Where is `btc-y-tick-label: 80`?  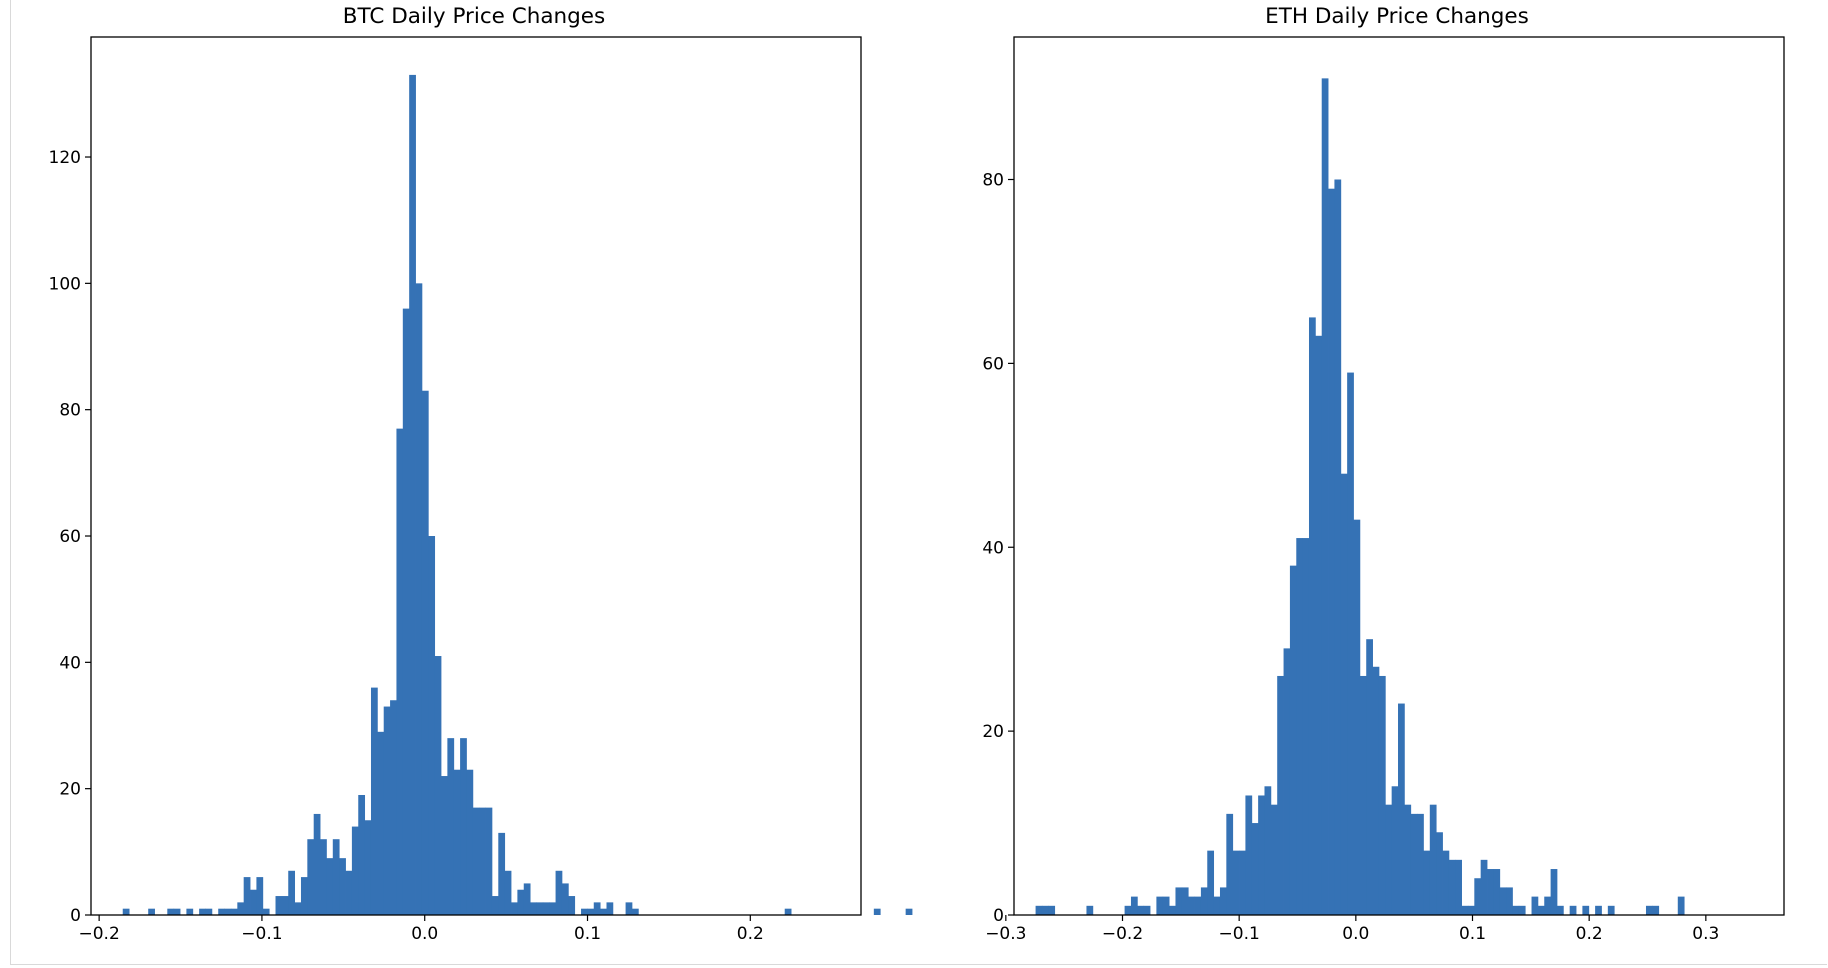
btc-y-tick-label: 80 is located at coordinates (70, 411).